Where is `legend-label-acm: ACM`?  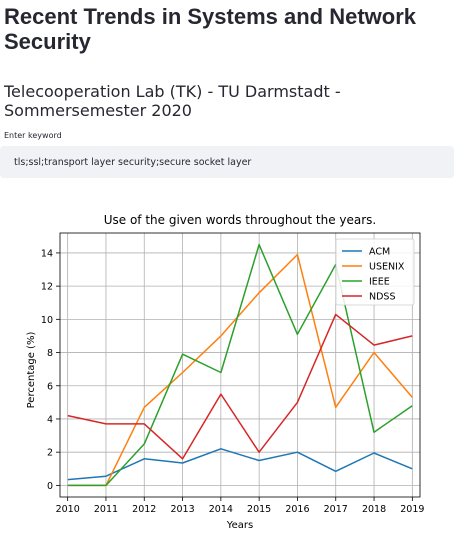
legend-label-acm: ACM is located at coordinates (379, 252).